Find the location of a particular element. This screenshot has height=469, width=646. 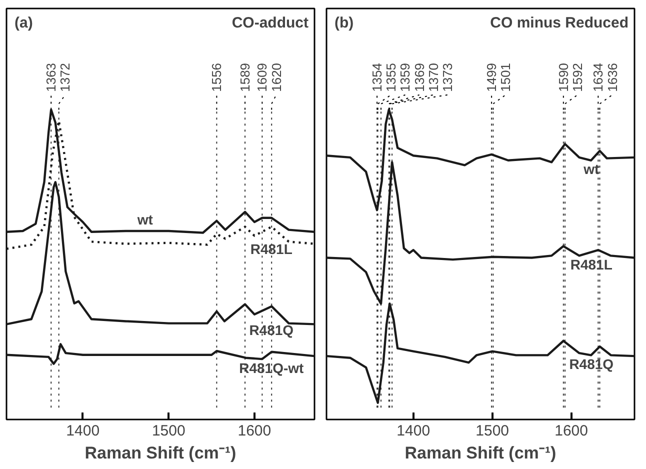

ref-line-label: 1355 is located at coordinates (391, 77).